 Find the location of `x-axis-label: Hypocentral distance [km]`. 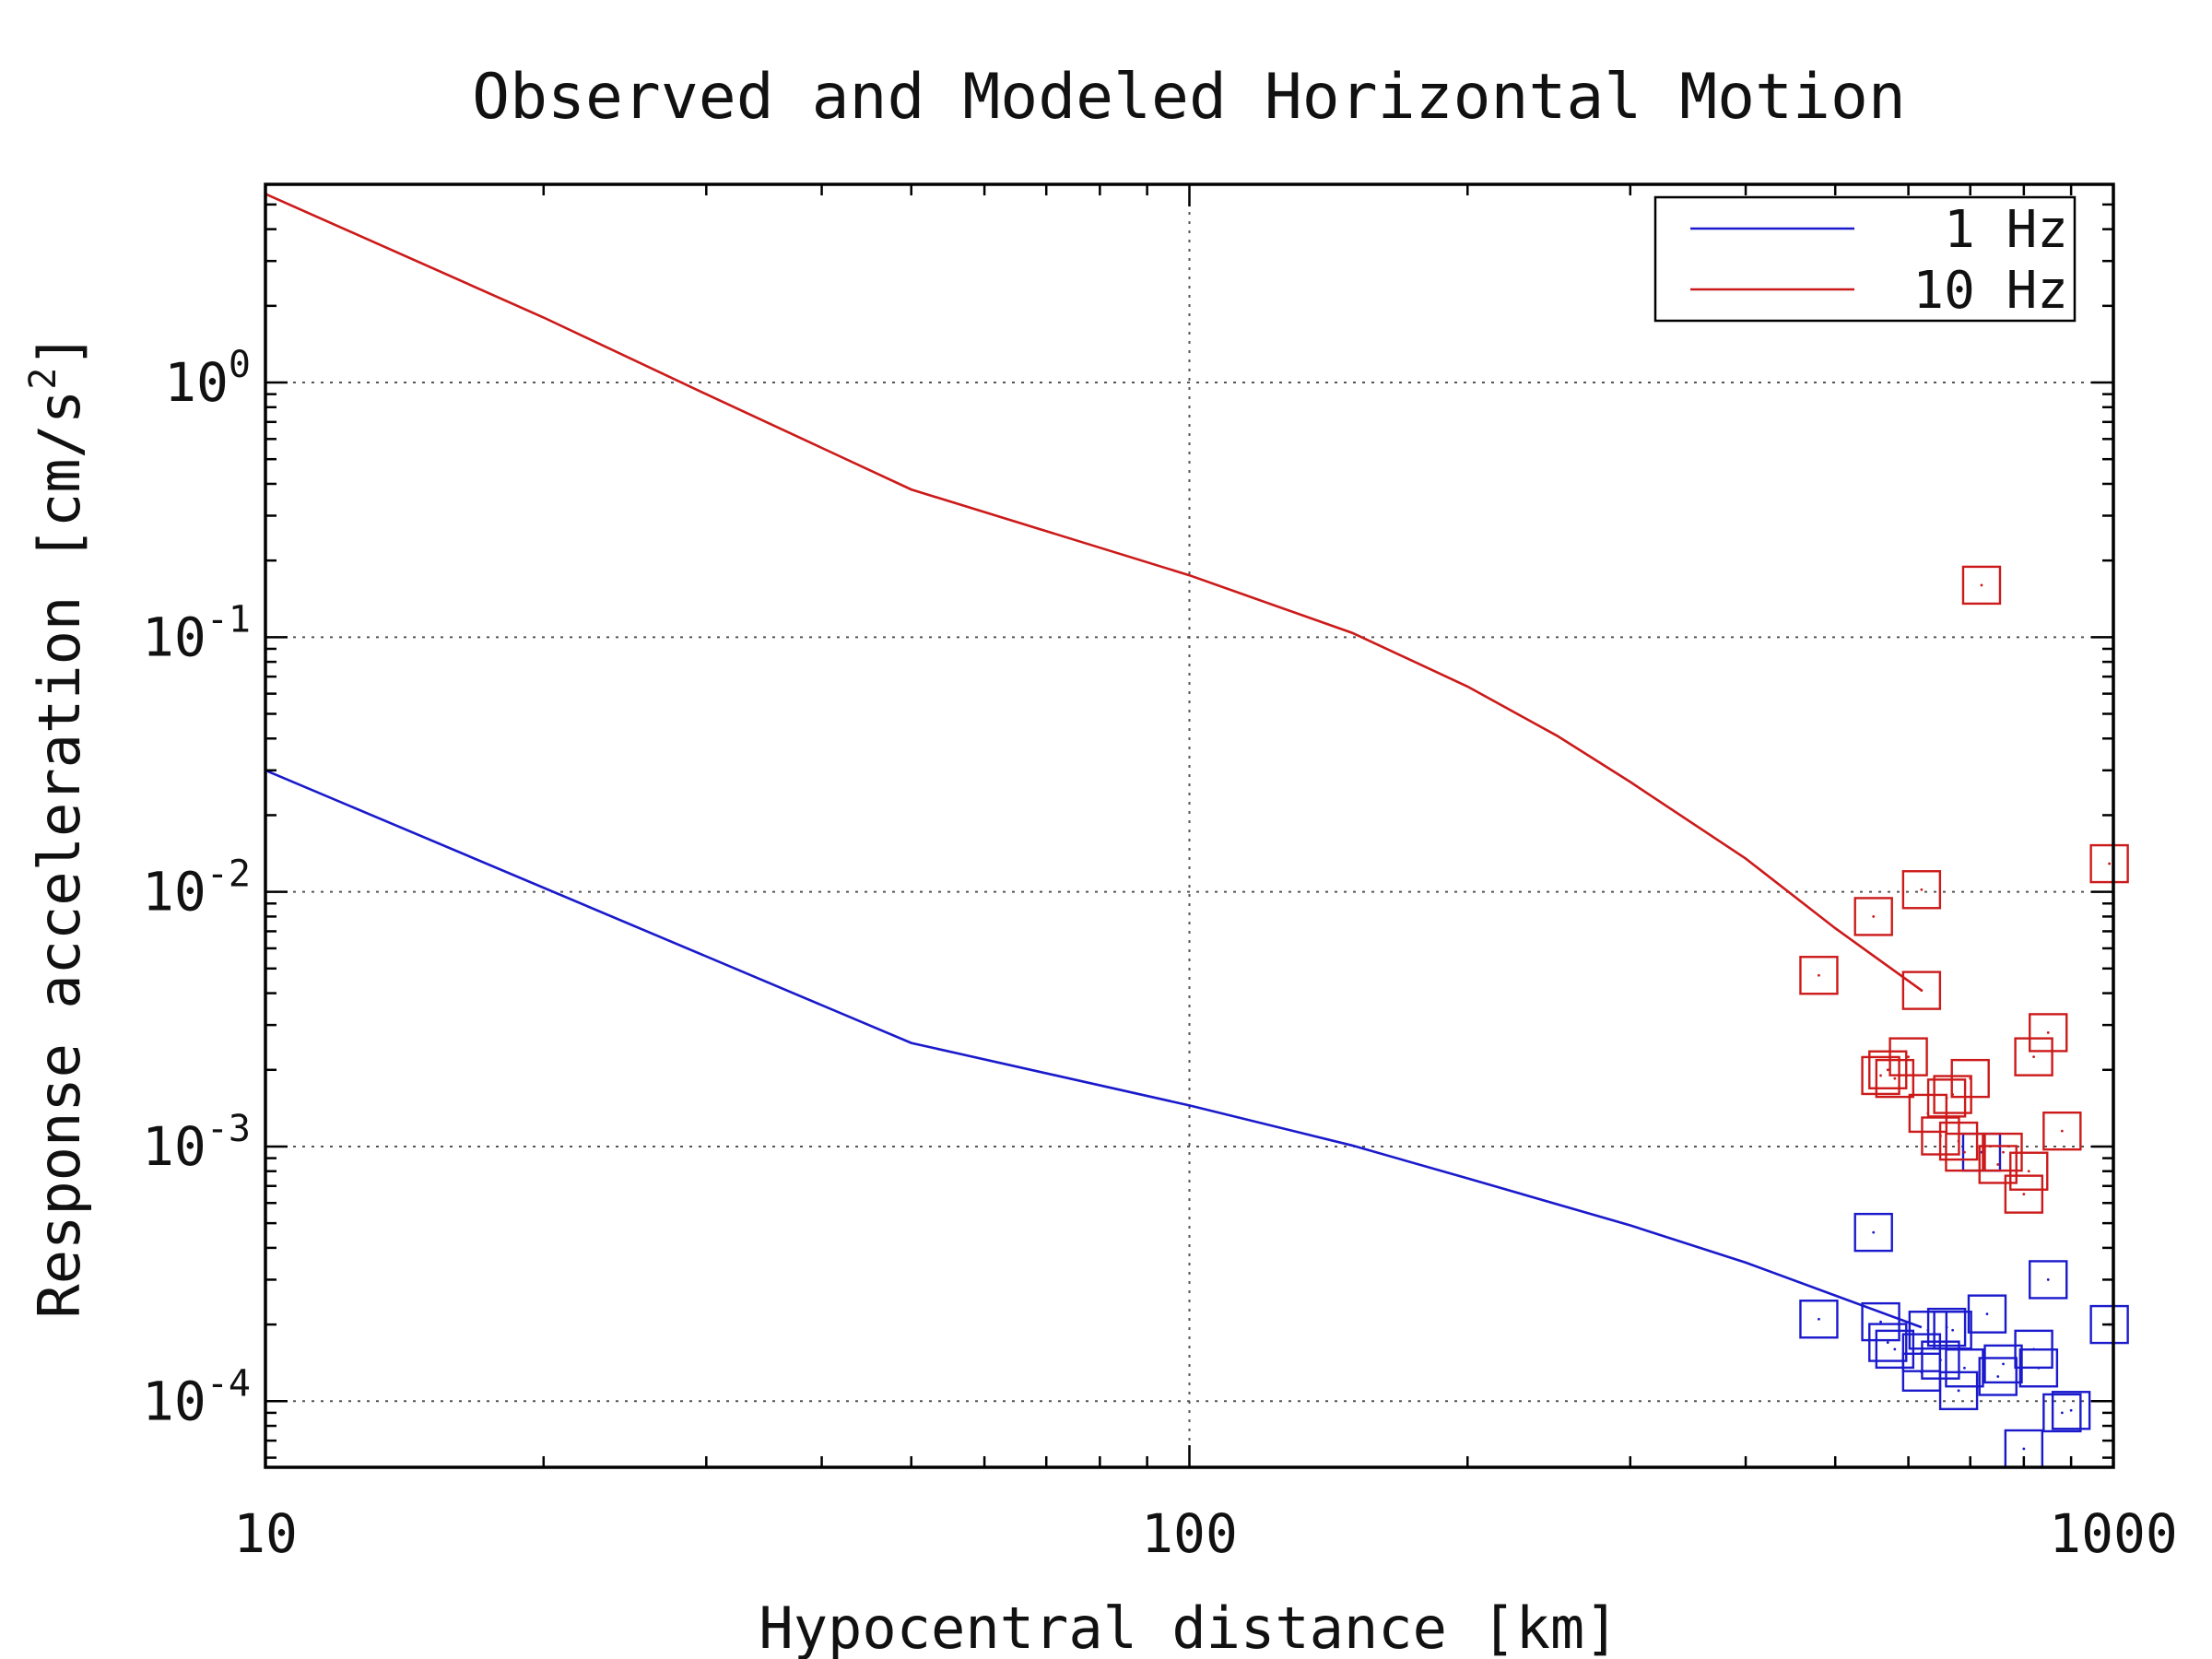

x-axis-label: Hypocentral distance [km] is located at coordinates (1188, 1626).